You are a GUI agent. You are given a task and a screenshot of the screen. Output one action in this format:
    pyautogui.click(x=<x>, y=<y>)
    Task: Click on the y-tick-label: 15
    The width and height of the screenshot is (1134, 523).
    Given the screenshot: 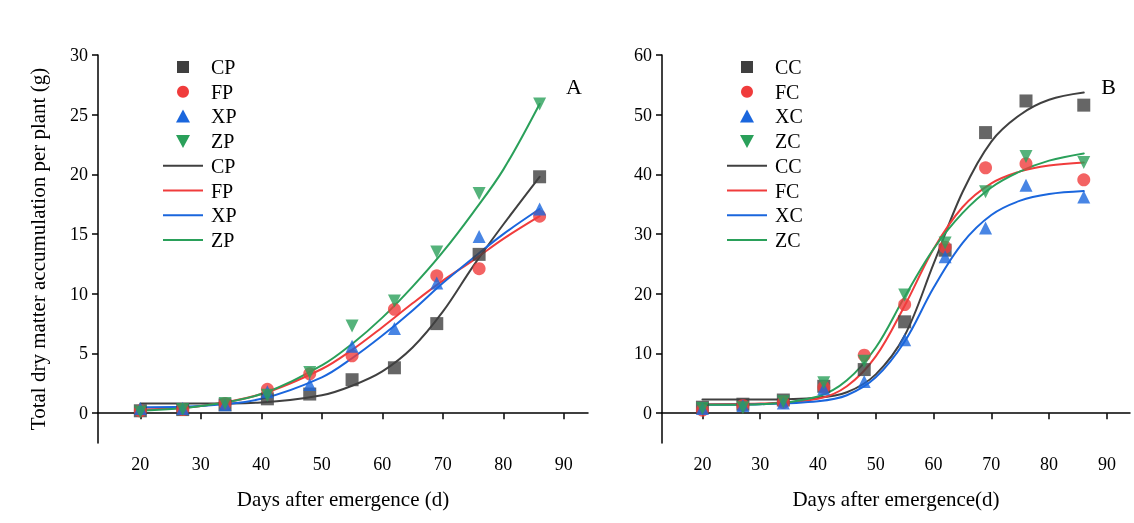 What is the action you would take?
    pyautogui.click(x=79, y=234)
    